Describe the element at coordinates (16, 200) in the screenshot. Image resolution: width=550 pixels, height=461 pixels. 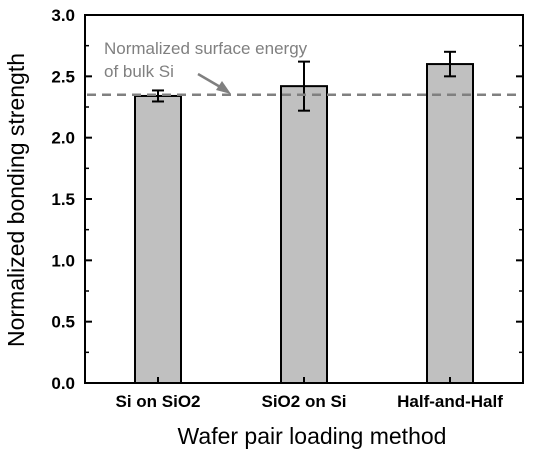
I see `y-axis-title: Normalized bonding strength` at that location.